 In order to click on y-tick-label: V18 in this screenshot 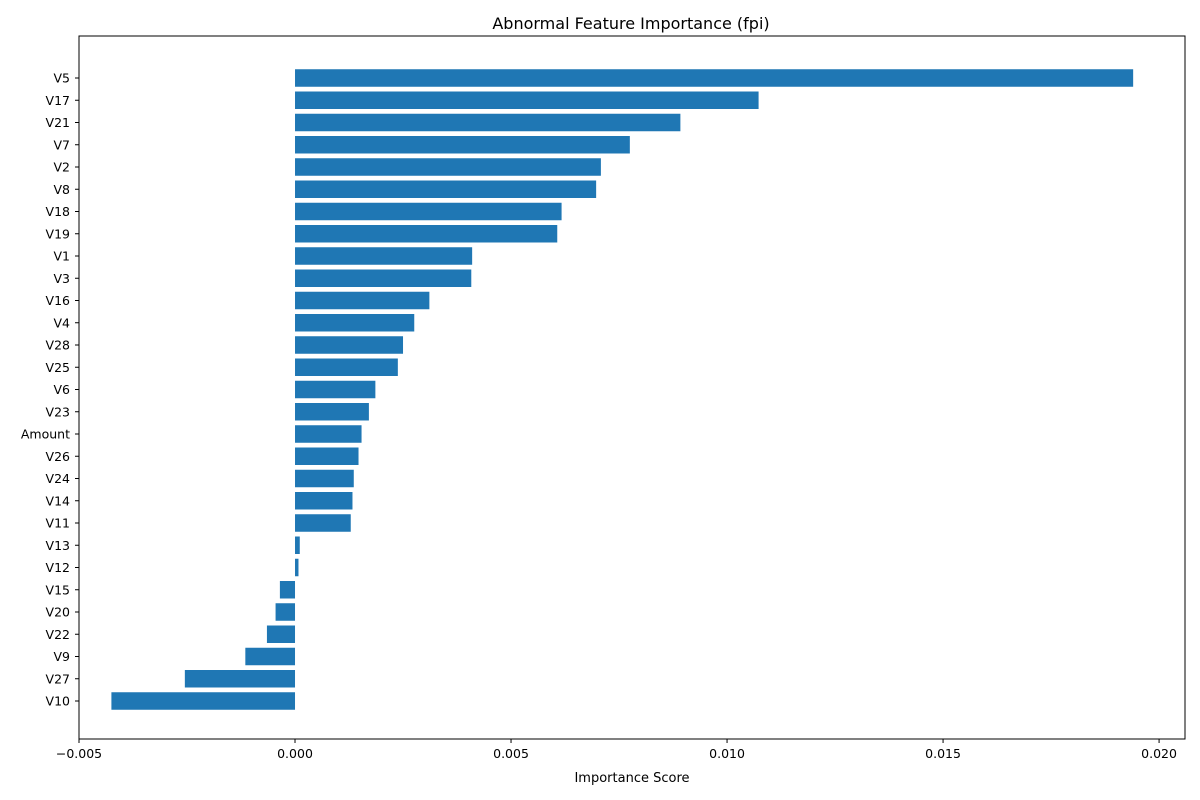, I will do `click(58, 211)`.